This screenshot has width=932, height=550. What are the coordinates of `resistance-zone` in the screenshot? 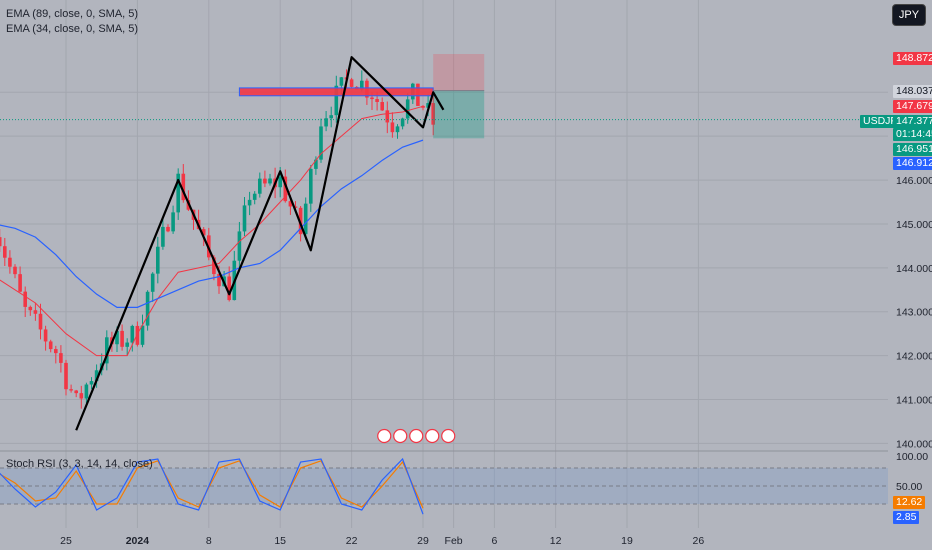 It's located at (336, 92).